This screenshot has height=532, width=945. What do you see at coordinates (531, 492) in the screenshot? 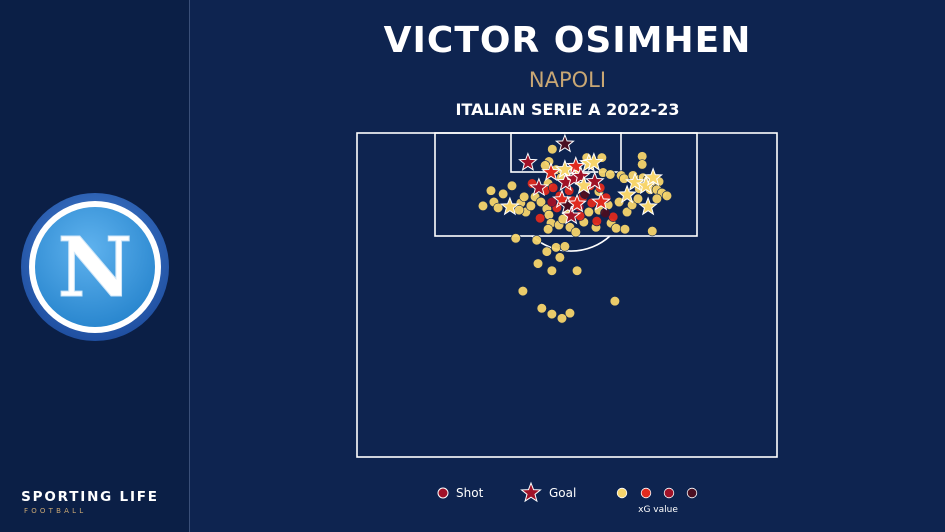
I see `legend-goal-marker` at bounding box center [531, 492].